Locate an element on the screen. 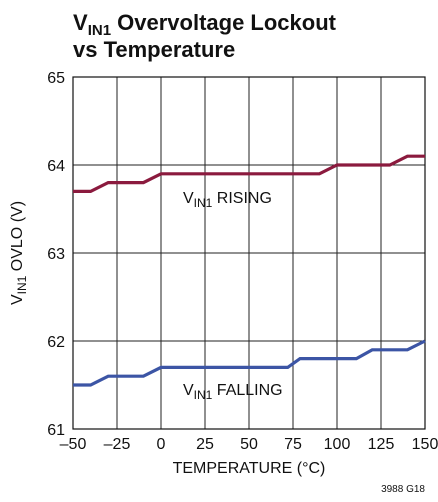 The image size is (438, 502). y-tick-label: 62 is located at coordinates (56, 342).